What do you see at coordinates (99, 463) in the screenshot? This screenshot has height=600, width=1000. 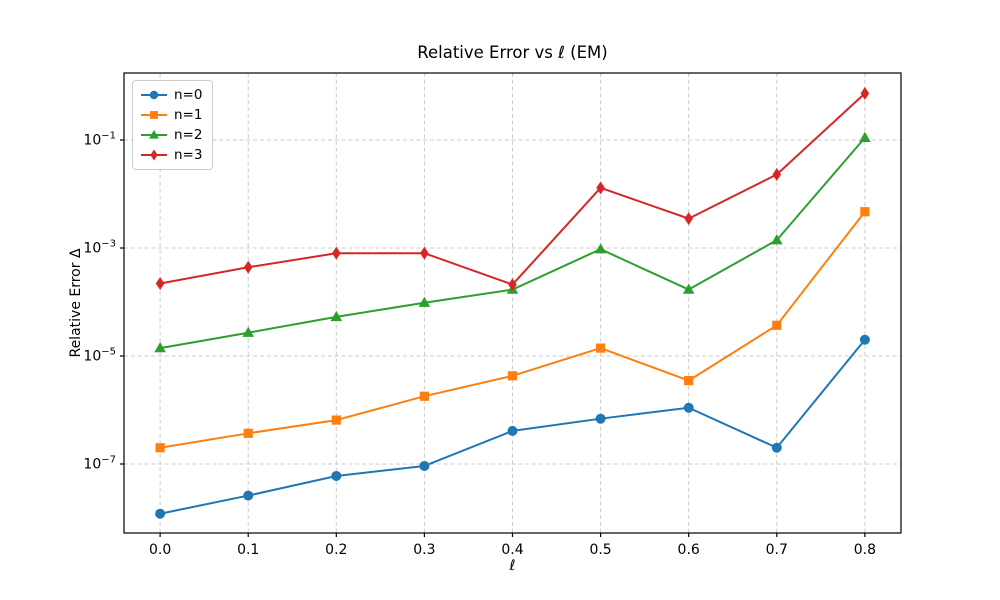 I see `y-tick-label: 10⁻⁷` at bounding box center [99, 463].